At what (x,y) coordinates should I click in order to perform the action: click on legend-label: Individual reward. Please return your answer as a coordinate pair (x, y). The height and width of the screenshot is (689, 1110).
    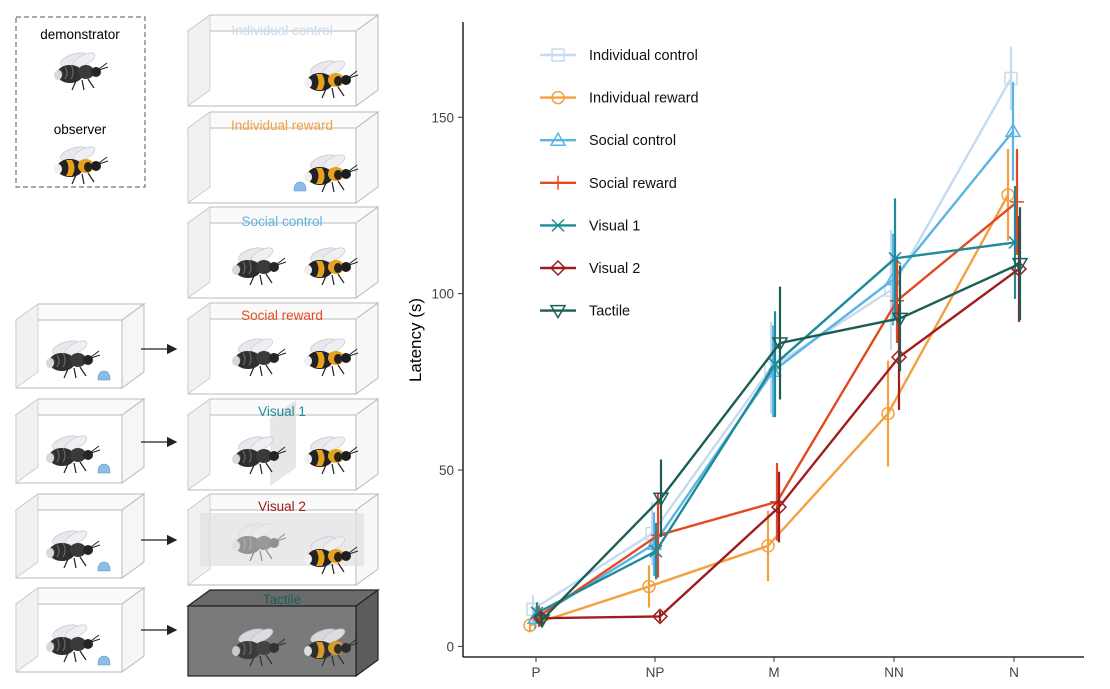
    Looking at the image, I should click on (644, 99).